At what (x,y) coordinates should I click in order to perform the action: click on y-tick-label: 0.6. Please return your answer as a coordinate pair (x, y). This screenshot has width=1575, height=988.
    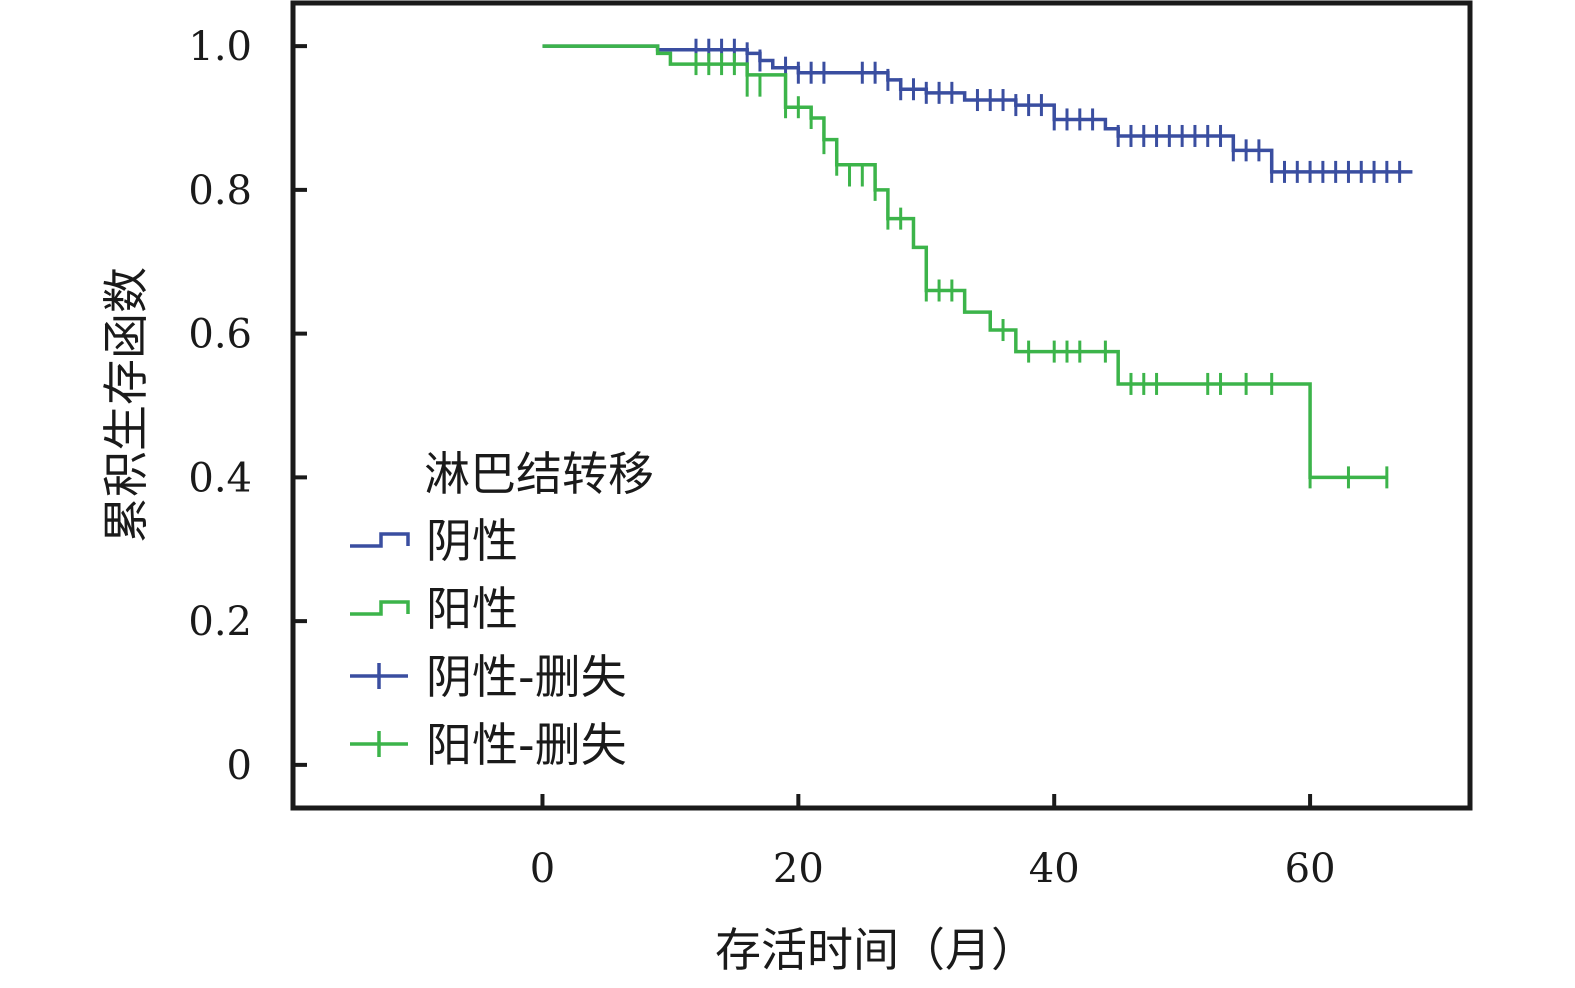
    Looking at the image, I should click on (220, 335).